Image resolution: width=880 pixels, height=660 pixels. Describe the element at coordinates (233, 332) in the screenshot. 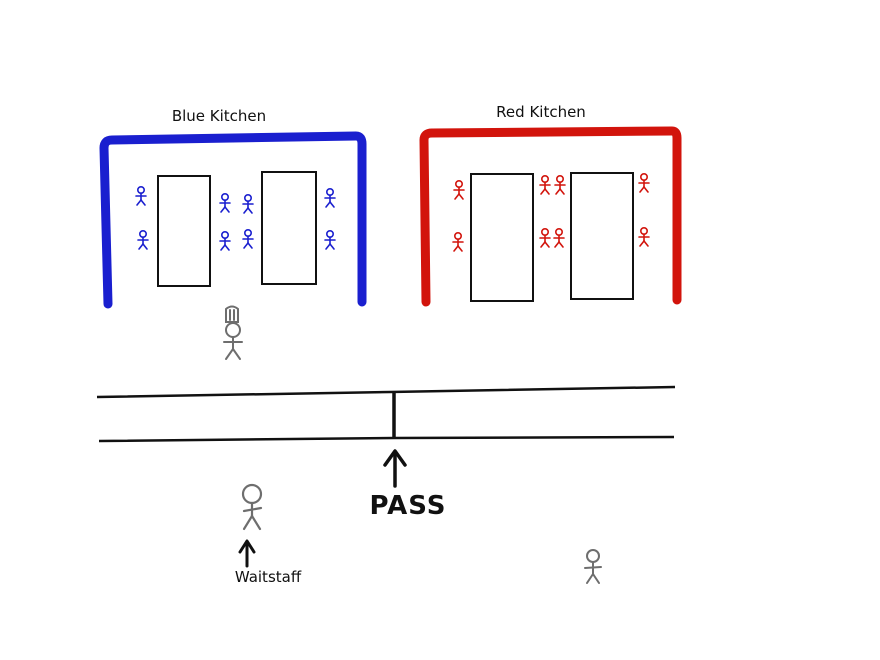

I see `chef-figure-icon` at that location.